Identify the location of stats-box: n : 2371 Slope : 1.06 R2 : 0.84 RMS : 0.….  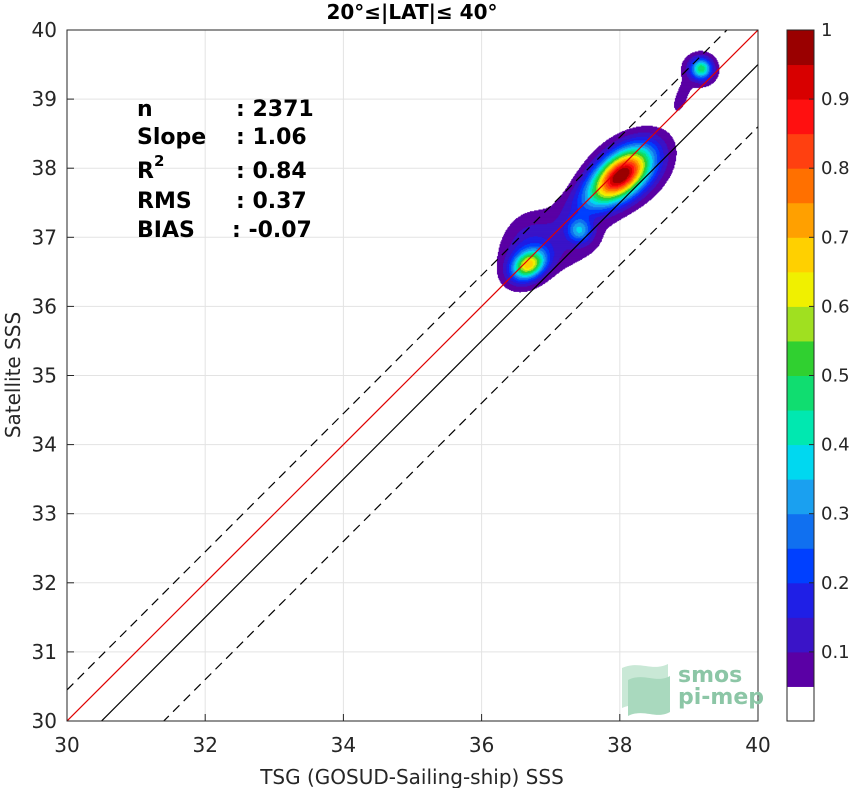
(225, 170).